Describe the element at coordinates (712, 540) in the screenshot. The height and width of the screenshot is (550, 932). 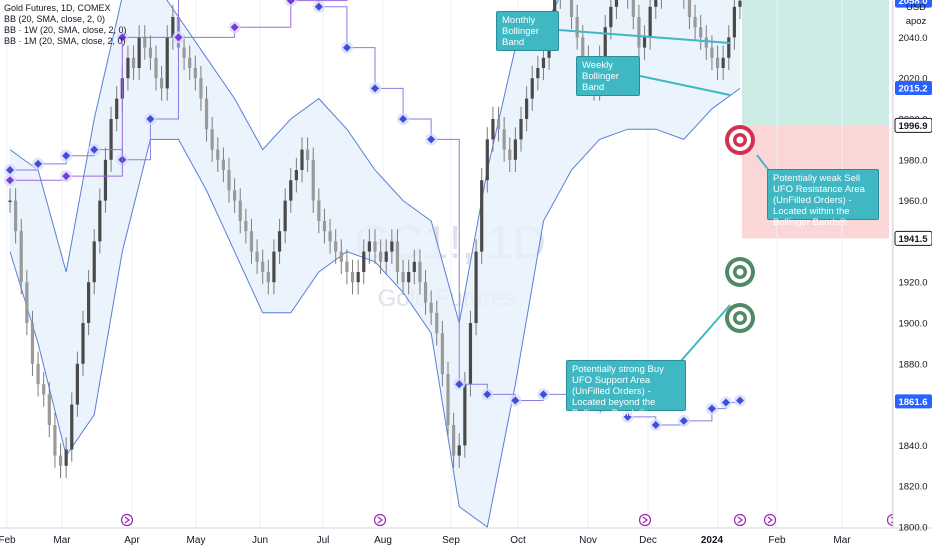
I see `x-tick-label: 2024` at that location.